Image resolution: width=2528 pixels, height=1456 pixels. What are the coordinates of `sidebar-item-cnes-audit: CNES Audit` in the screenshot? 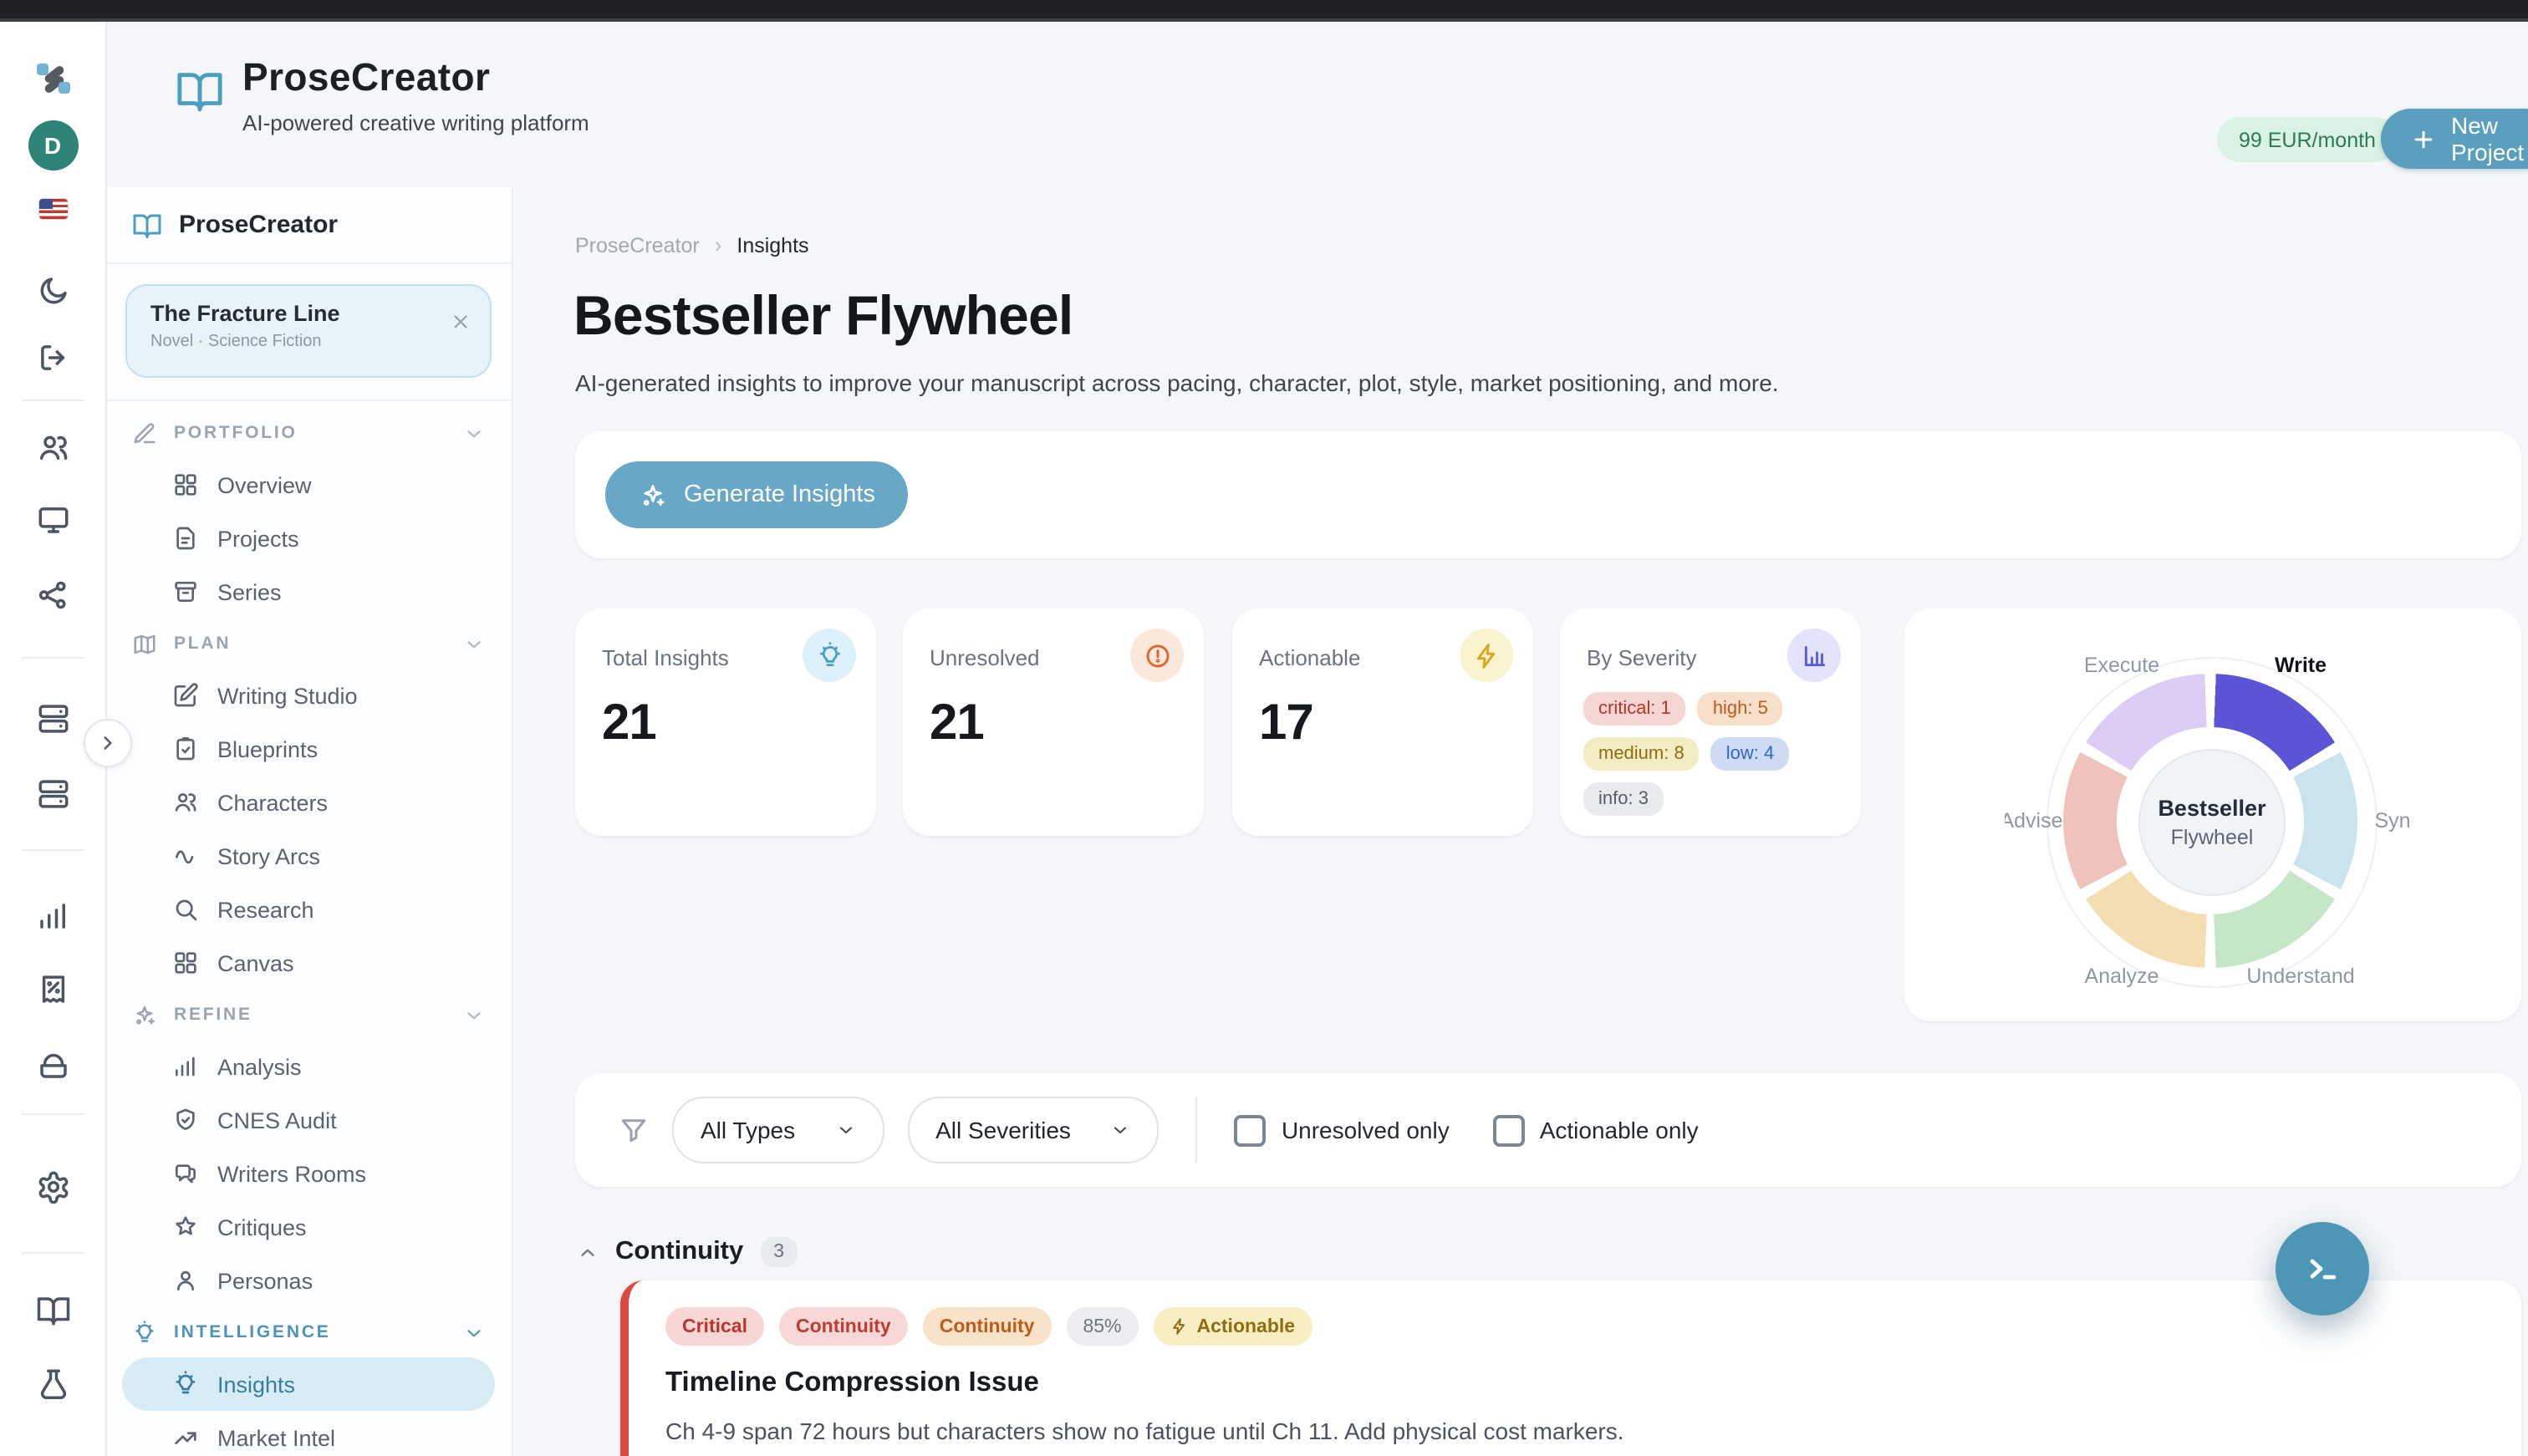 It's located at (308, 1120).